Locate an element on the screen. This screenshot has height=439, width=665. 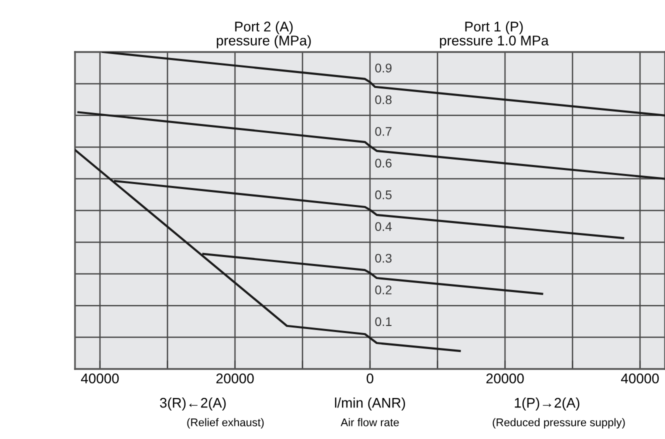
annotation: 0.2 is located at coordinates (383, 290).